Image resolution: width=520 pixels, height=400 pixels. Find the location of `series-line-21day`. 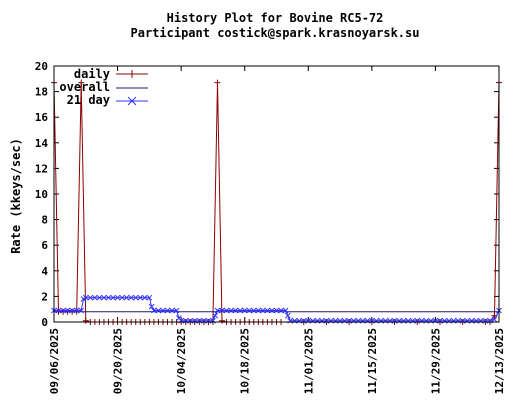

series-line-21day is located at coordinates (277, 309).